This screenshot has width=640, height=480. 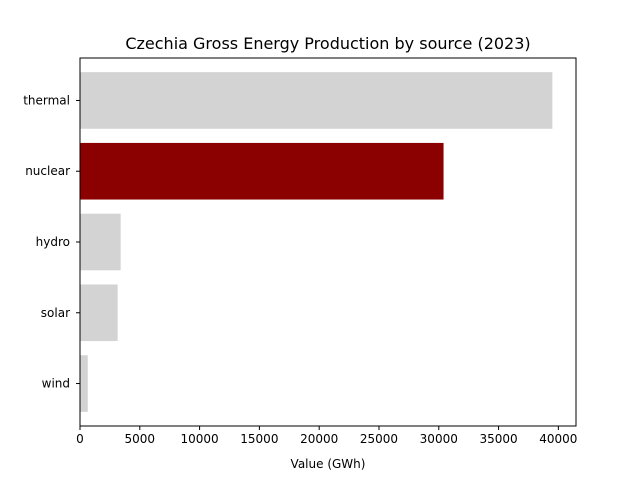 What do you see at coordinates (199, 439) in the screenshot?
I see `x-tick-label-10000: 10000` at bounding box center [199, 439].